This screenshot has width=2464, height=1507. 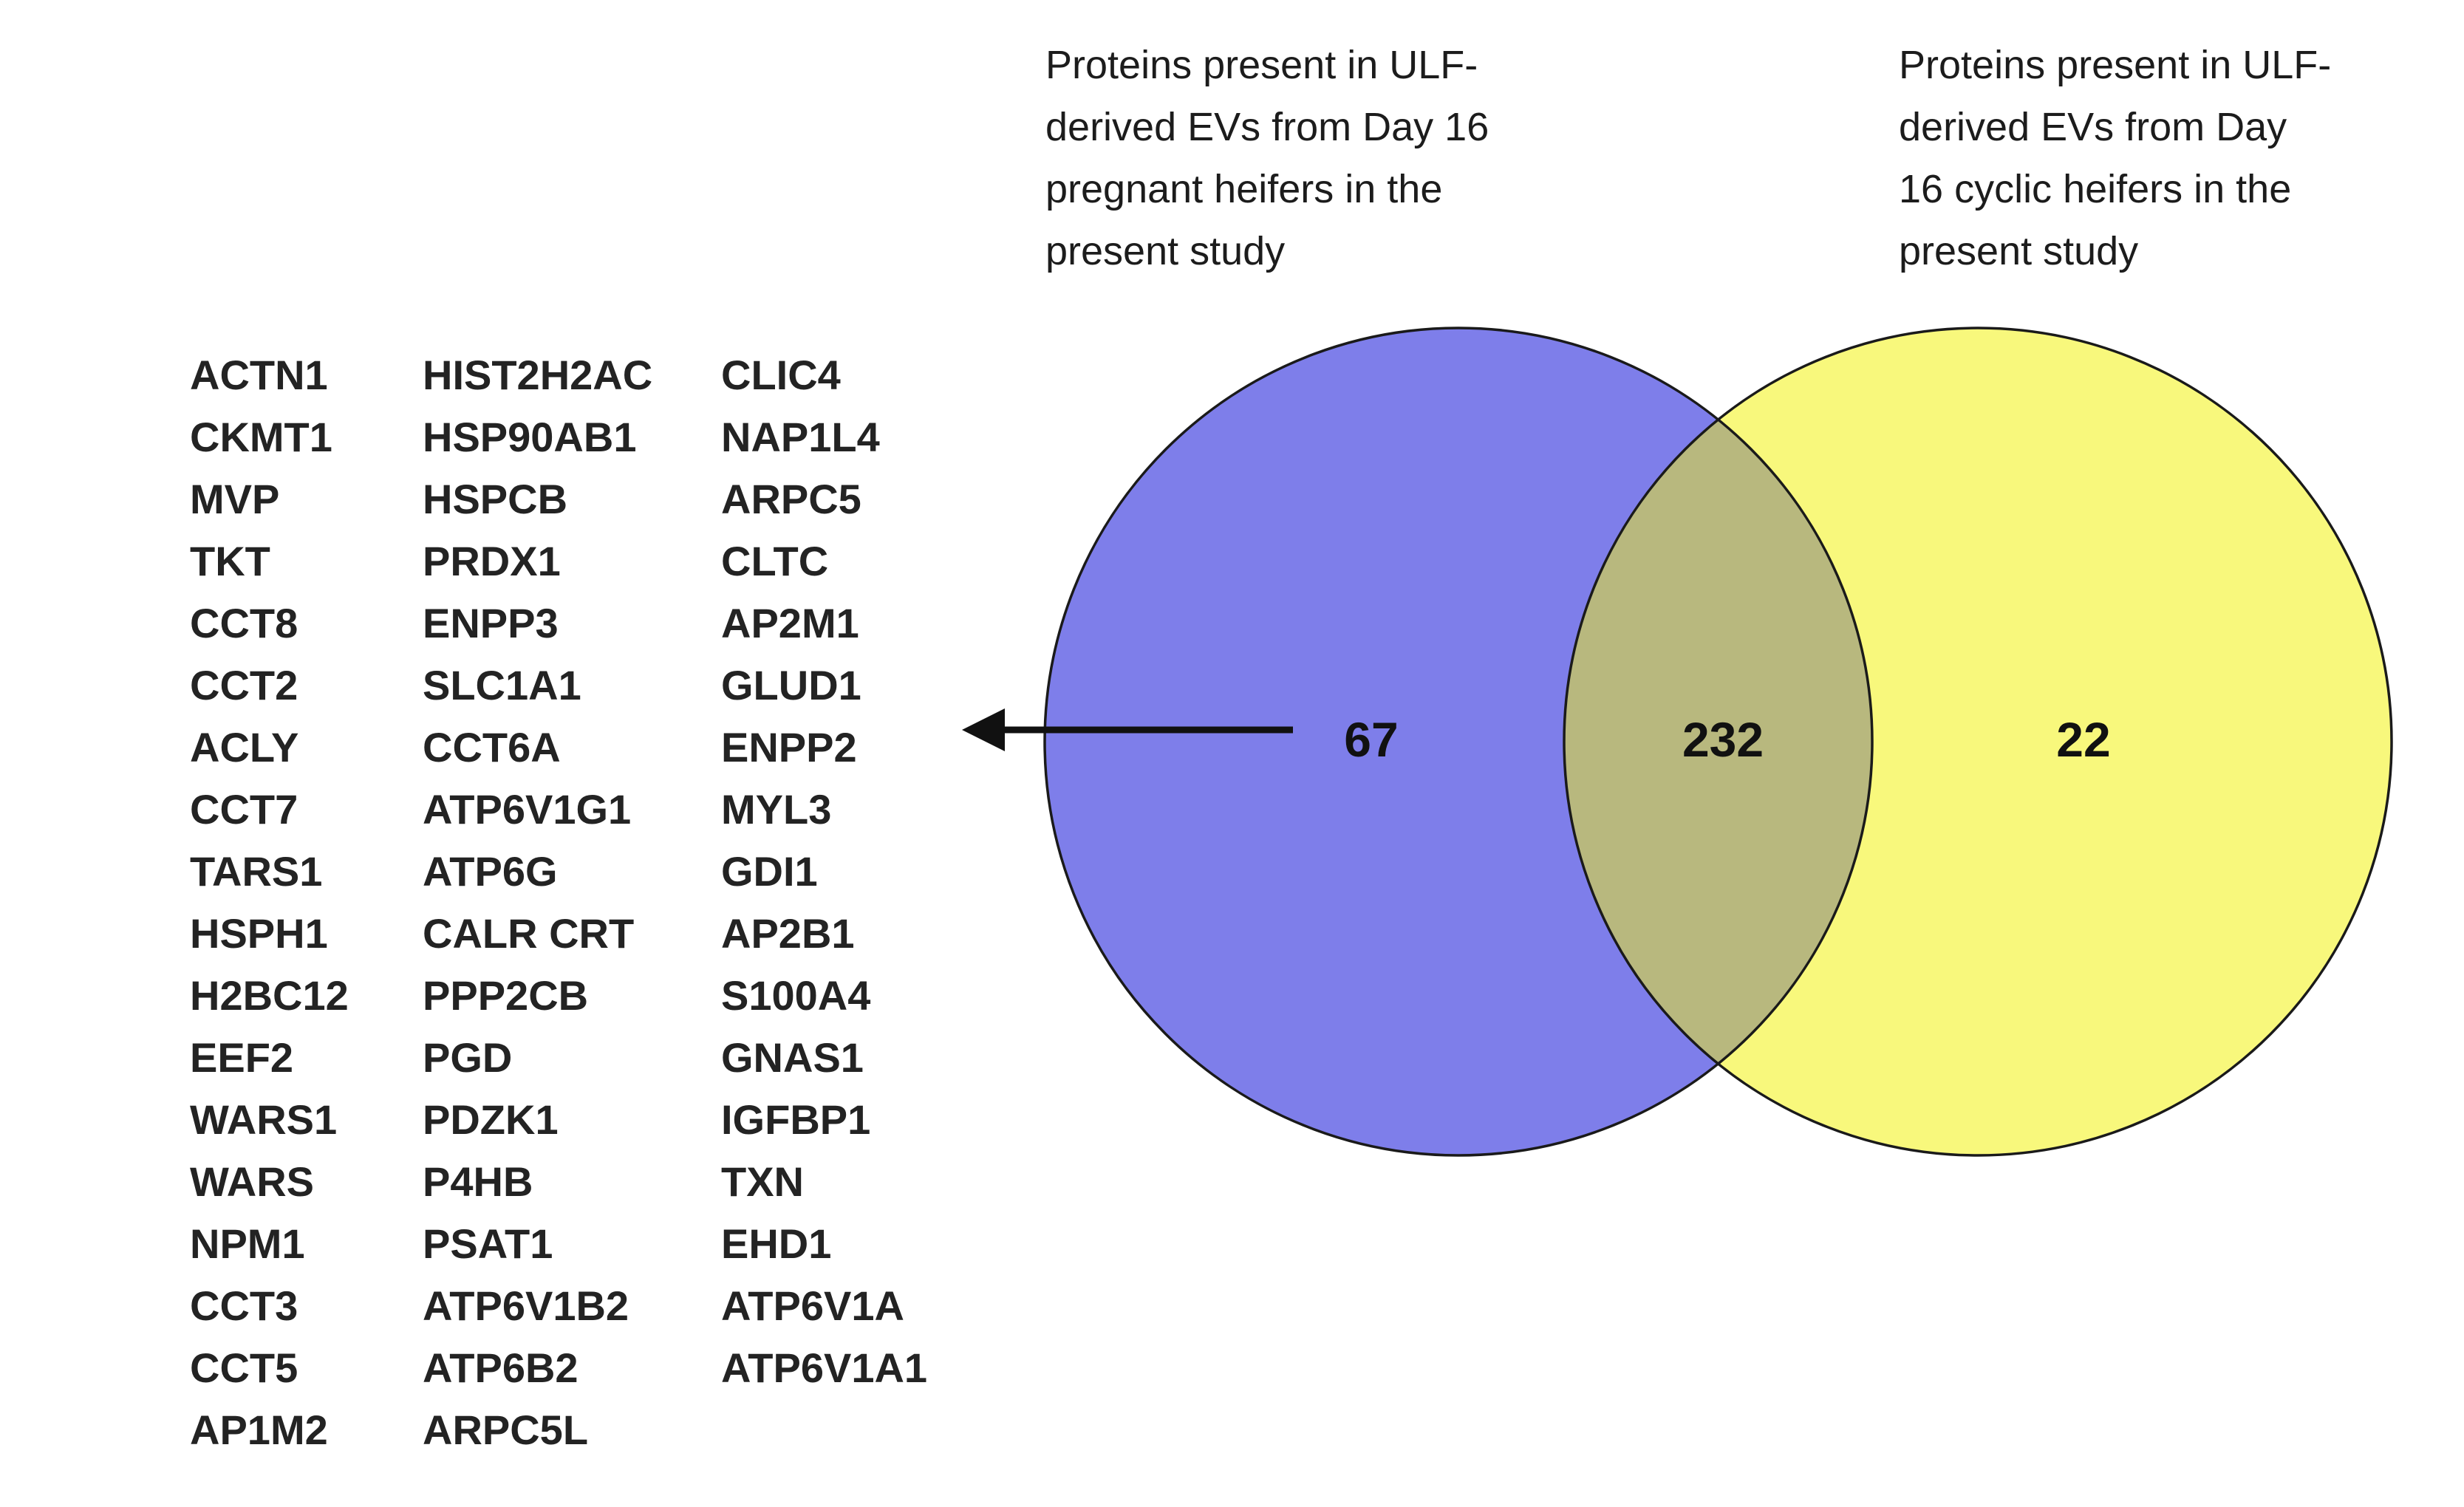 I want to click on left-only-count: 67, so click(x=1371, y=740).